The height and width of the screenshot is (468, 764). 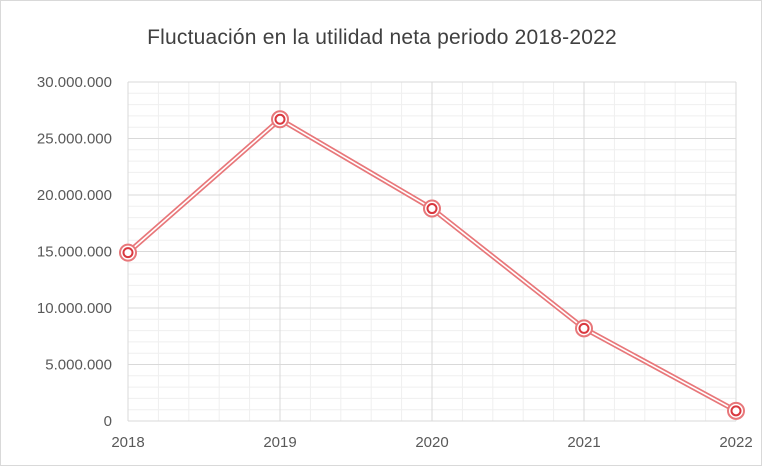 What do you see at coordinates (74, 195) in the screenshot?
I see `y-tick-label: 20.000.000` at bounding box center [74, 195].